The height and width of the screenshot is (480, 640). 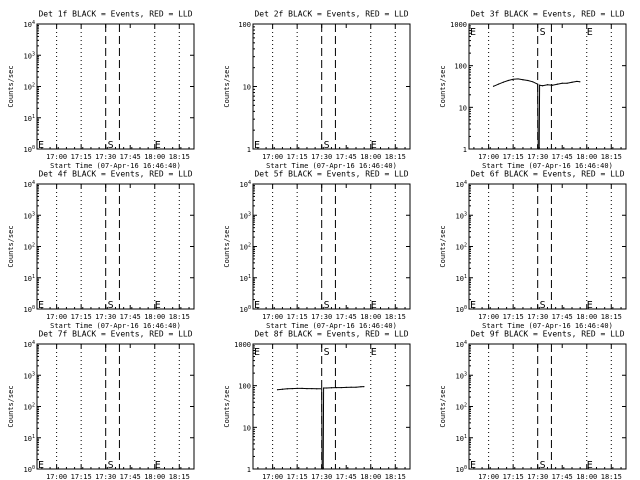 What do you see at coordinates (331, 334) in the screenshot?
I see `panel-title: Det 8f BLACK = Events, RED = LLD` at bounding box center [331, 334].